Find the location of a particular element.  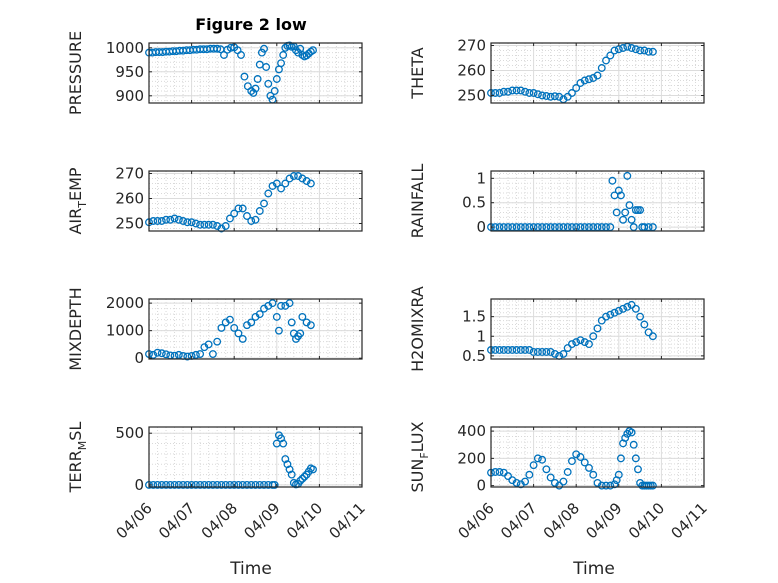

y-axis-label-main: MIXDEPTH is located at coordinates (75, 328).